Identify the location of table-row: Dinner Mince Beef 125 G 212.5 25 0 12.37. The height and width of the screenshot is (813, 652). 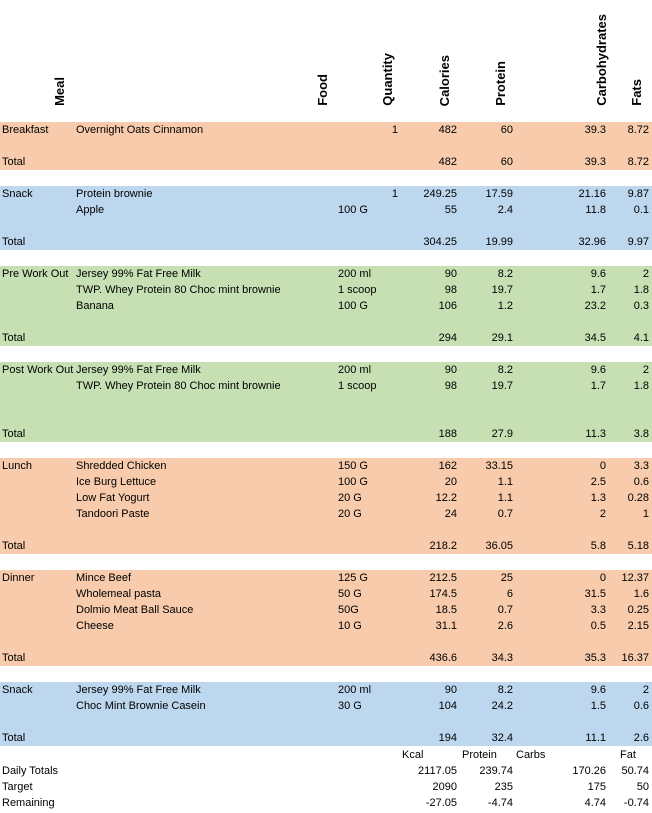
(326, 578).